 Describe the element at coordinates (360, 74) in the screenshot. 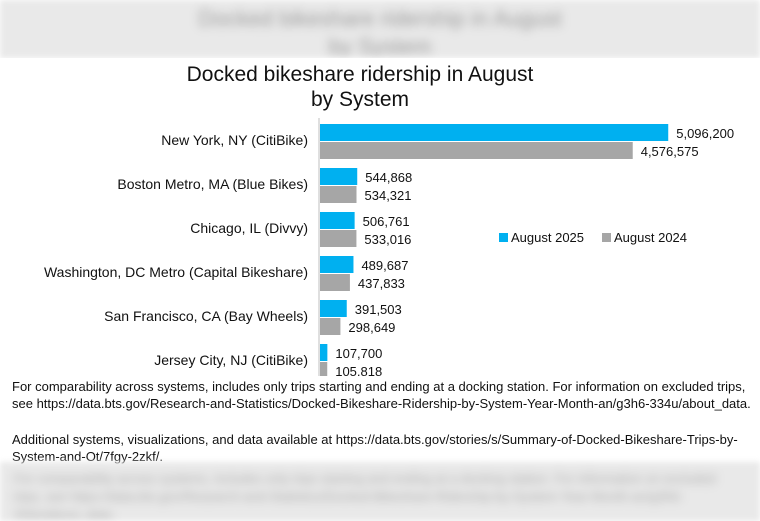

I see `chart-title-line-1: Docked bikeshare ridership in August` at that location.